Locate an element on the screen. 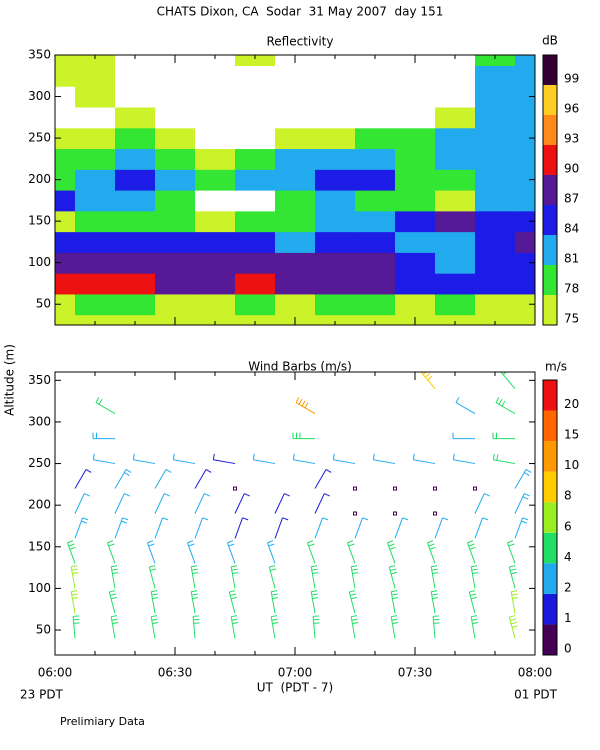 The image size is (600, 750). colorbar-label: 10 is located at coordinates (571, 465).